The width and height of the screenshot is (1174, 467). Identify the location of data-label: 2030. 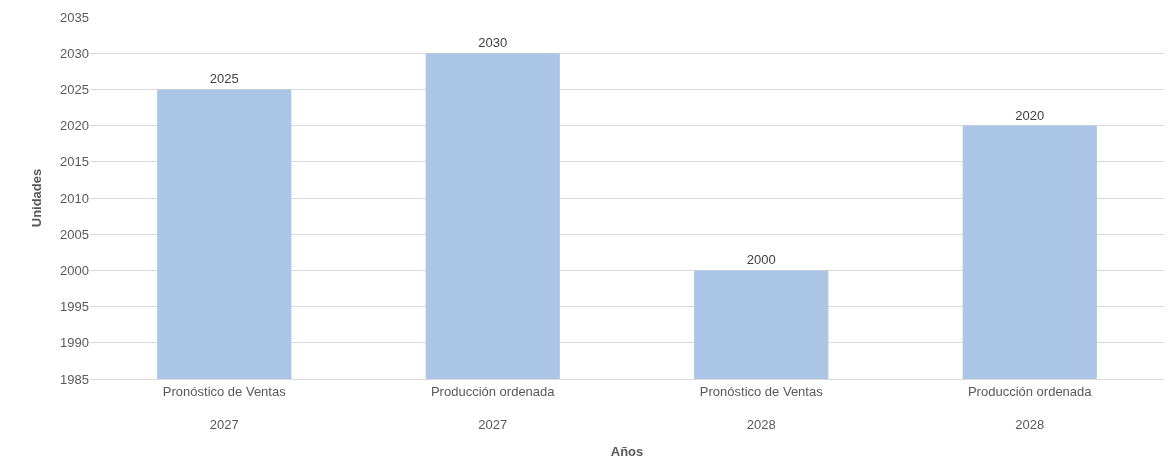
(493, 43).